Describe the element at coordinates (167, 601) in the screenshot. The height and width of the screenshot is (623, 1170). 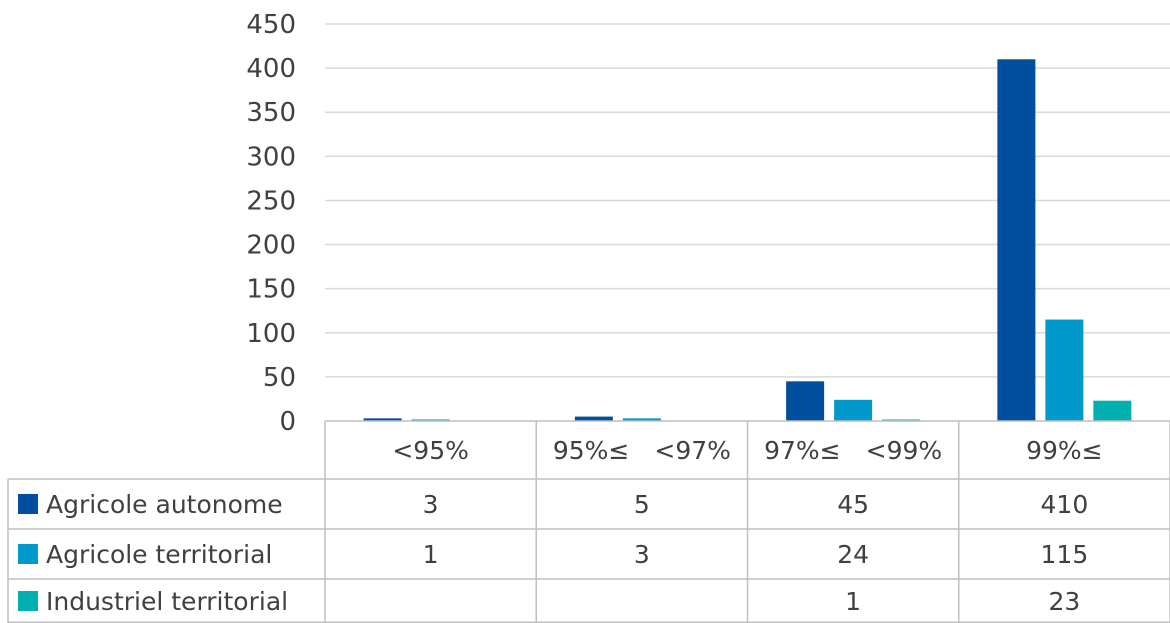
I see `series-name: Industriel territorial` at that location.